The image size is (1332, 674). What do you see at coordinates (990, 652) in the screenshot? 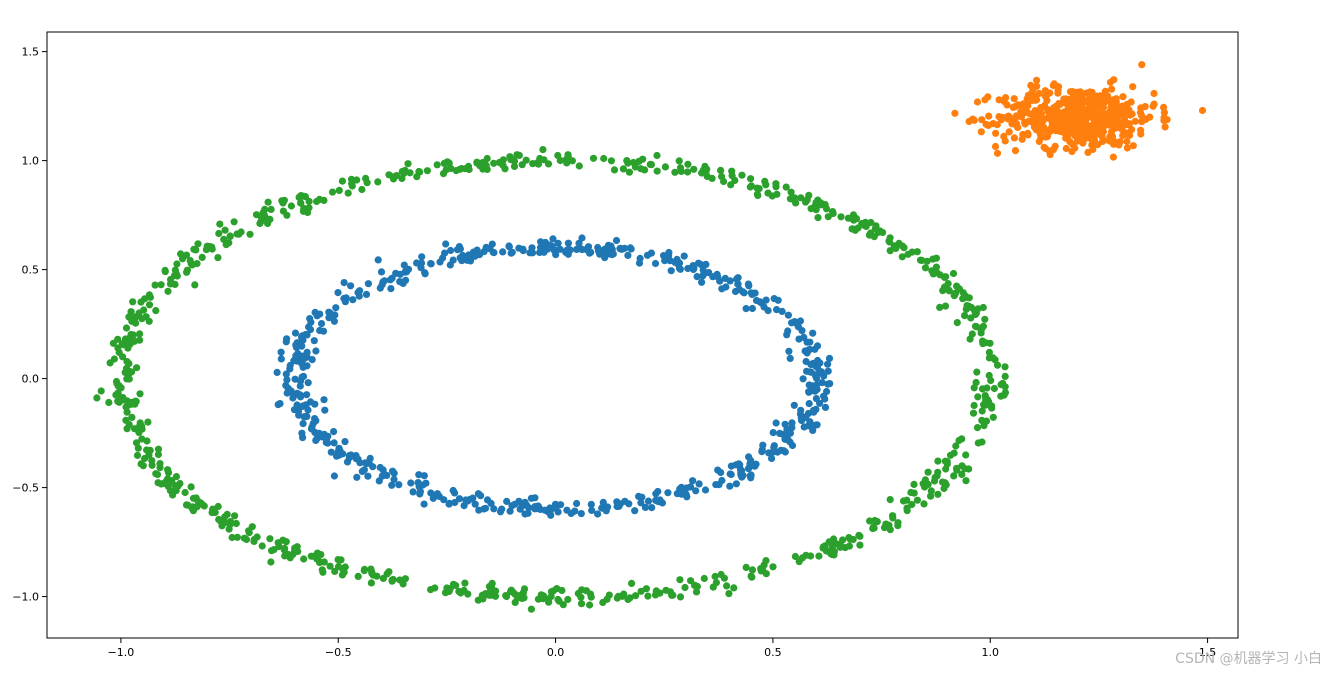
I see `x-tick-label: 1.0` at bounding box center [990, 652].